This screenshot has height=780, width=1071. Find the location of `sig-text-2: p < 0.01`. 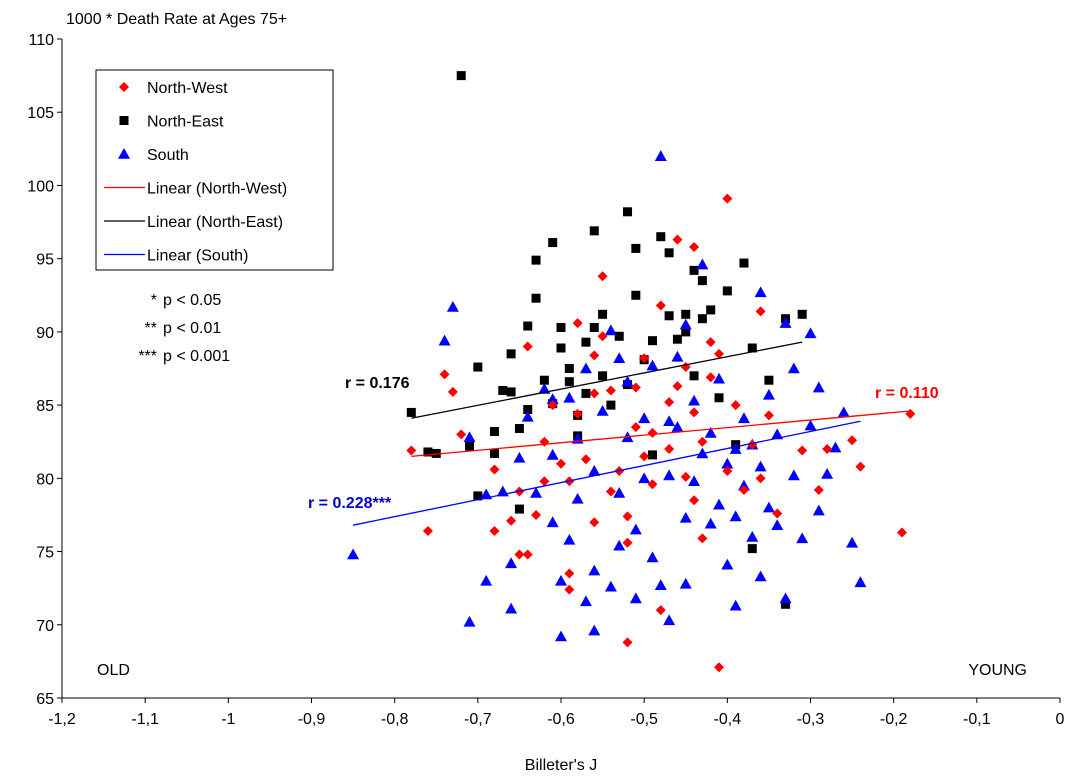

sig-text-2: p < 0.01 is located at coordinates (192, 328).